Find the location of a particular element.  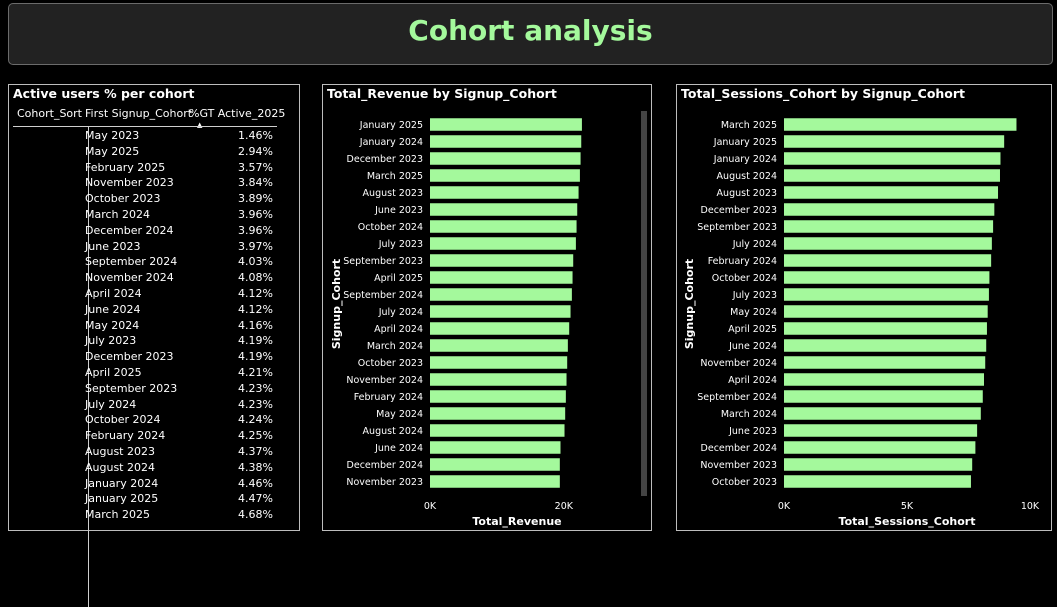

category-label: March 2024 is located at coordinates (395, 346).